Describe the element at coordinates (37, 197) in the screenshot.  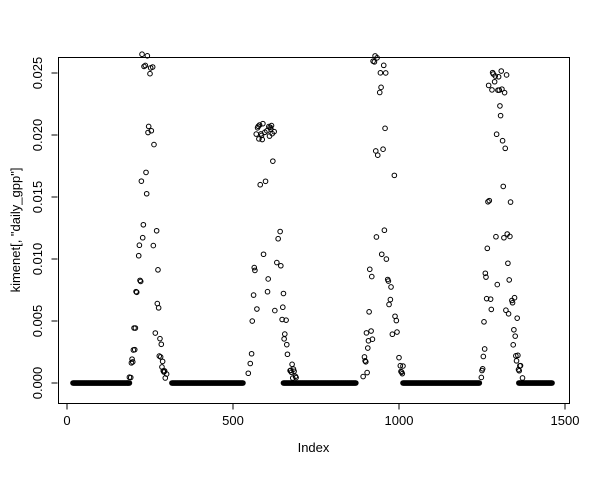
I see `y-tick-label: 0.015` at that location.